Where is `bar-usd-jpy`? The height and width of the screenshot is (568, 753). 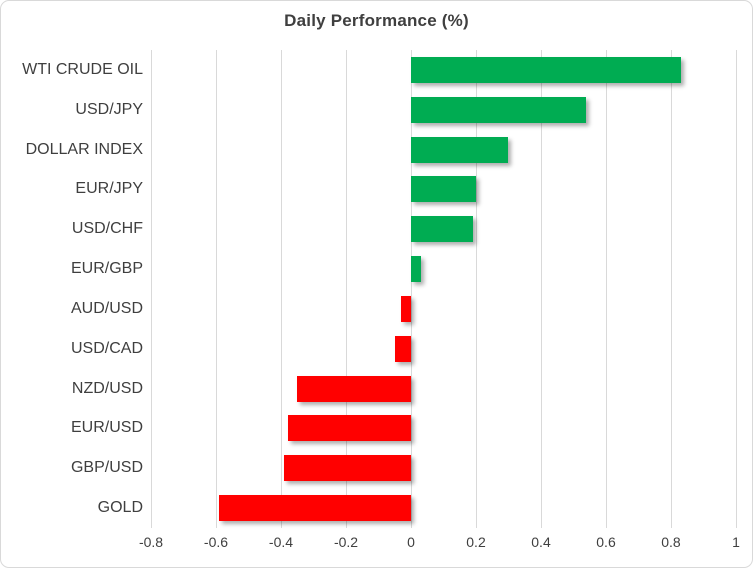
bar-usd-jpy is located at coordinates (498, 109).